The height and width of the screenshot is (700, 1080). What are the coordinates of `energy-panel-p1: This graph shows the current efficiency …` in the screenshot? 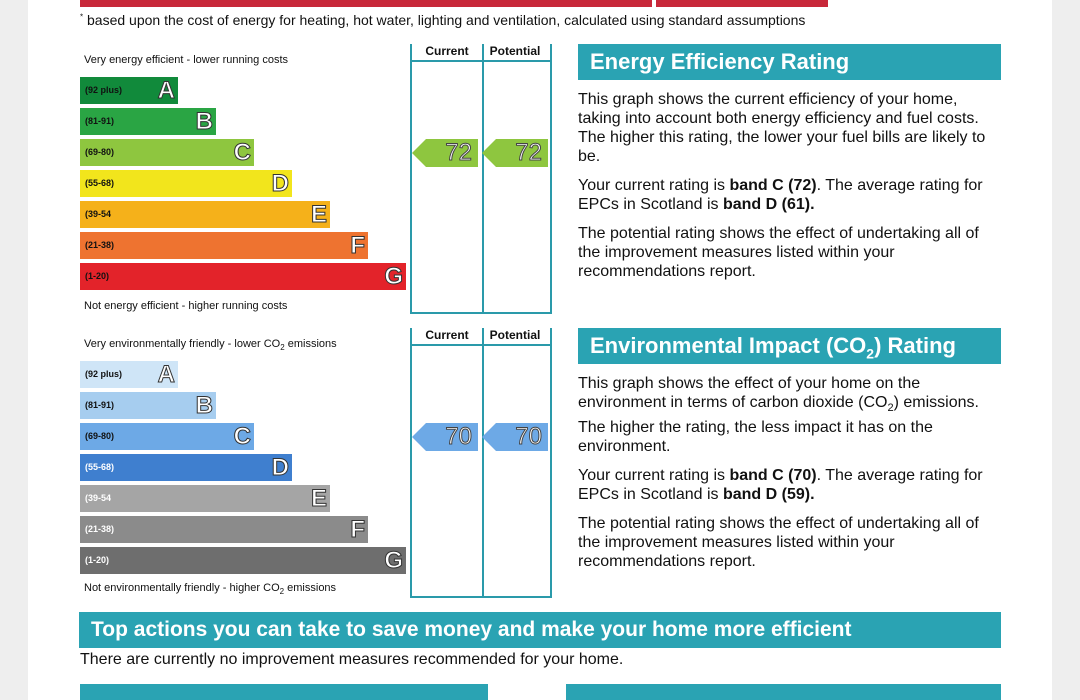 It's located at (782, 128).